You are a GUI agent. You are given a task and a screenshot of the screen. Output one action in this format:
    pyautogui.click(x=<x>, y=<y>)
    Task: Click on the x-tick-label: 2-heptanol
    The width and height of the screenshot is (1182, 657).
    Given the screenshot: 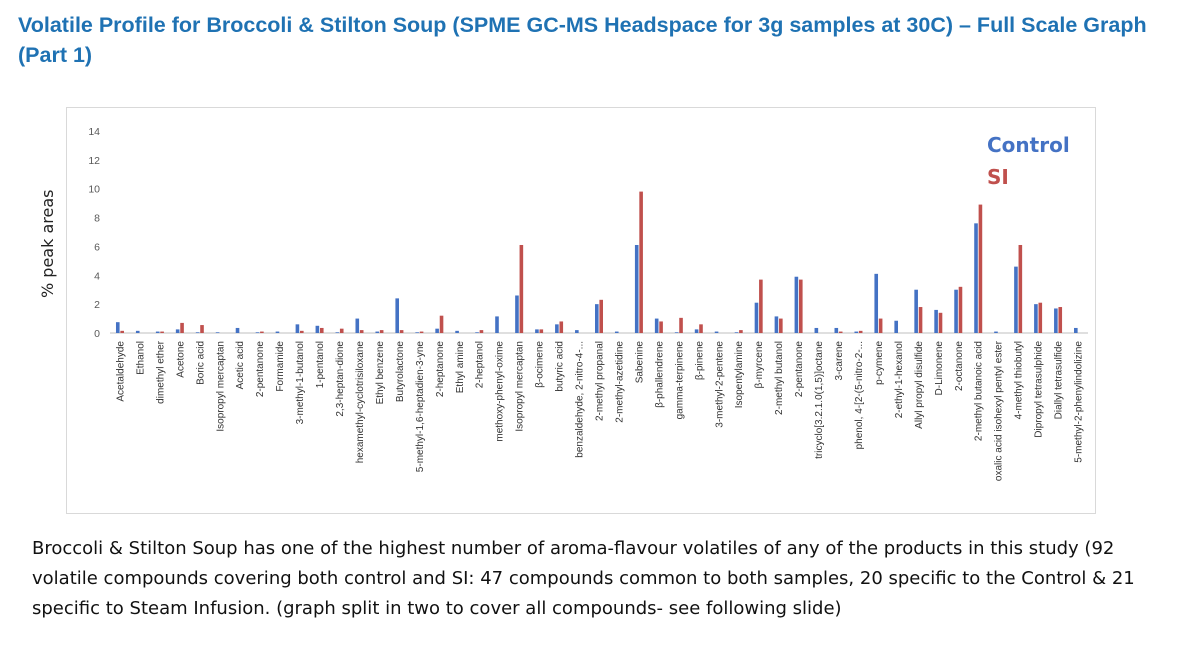 What is the action you would take?
    pyautogui.click(x=480, y=364)
    